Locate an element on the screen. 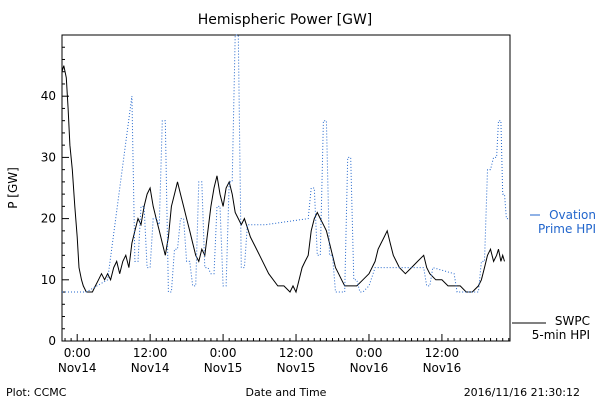 This screenshot has width=600, height=400. legend-ovation: Ovation Prime HPI is located at coordinates (563, 222).